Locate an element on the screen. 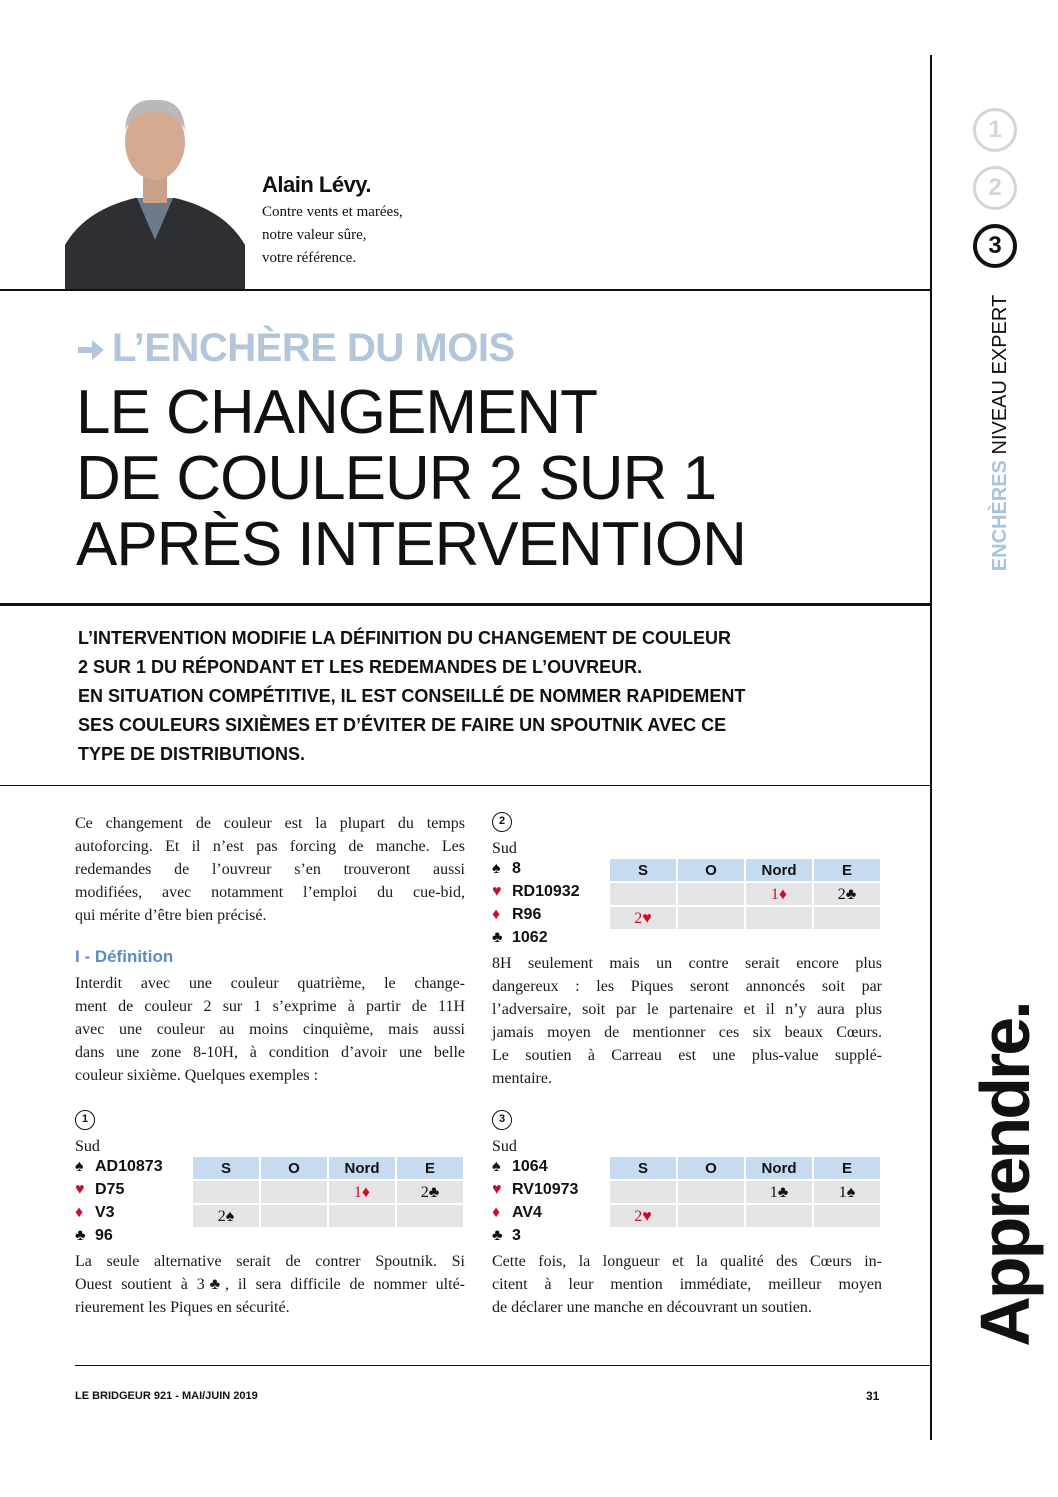 The height and width of the screenshot is (1497, 1058). body-line: mentaire. is located at coordinates (522, 1078).